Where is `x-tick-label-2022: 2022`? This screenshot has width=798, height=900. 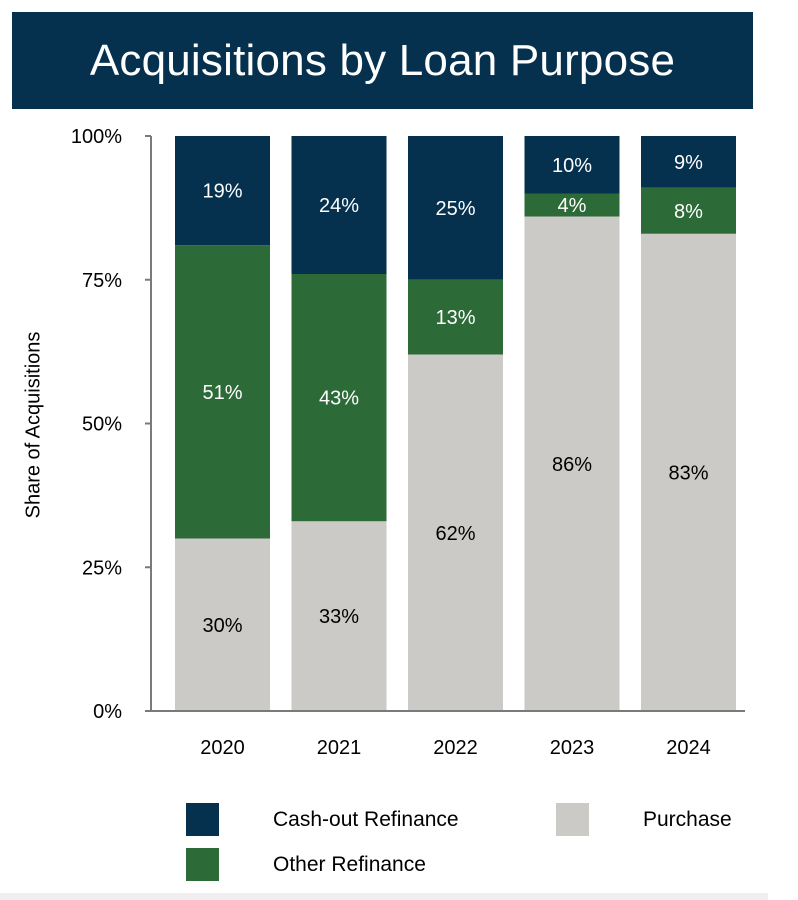 x-tick-label-2022: 2022 is located at coordinates (455, 748).